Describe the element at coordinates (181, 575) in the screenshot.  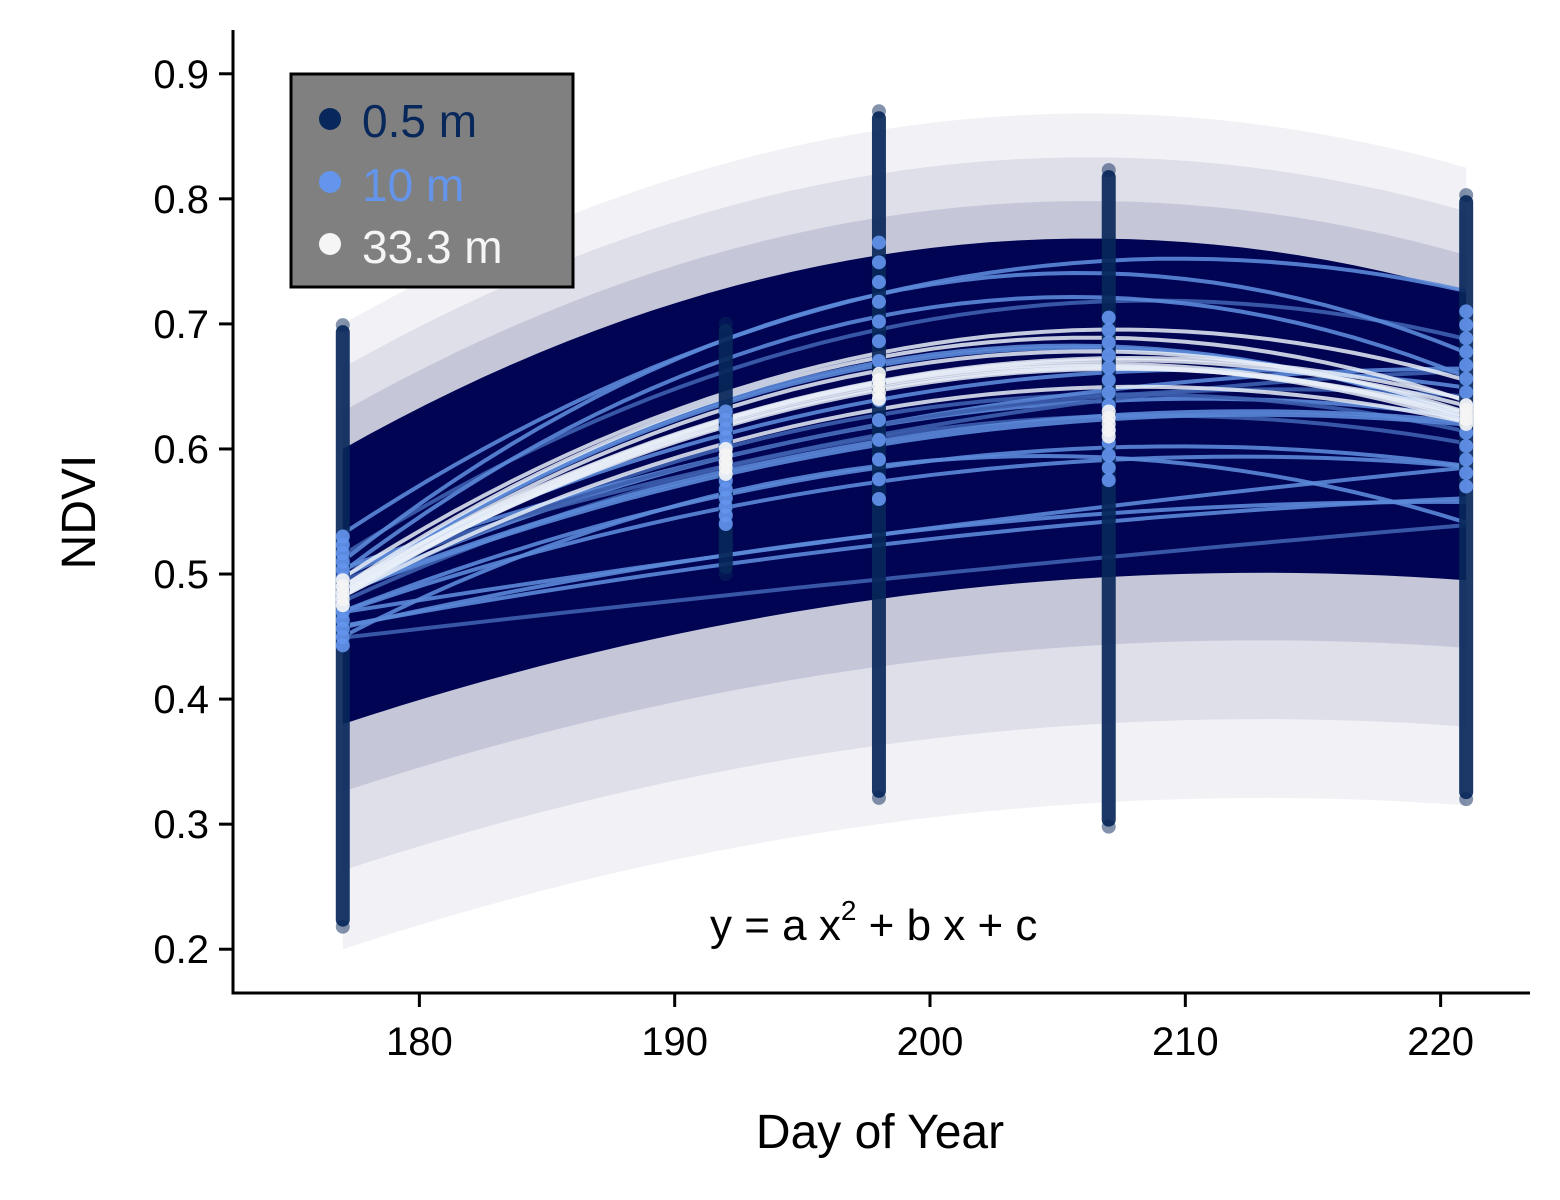
I see `y-tick-label: 0.5` at that location.